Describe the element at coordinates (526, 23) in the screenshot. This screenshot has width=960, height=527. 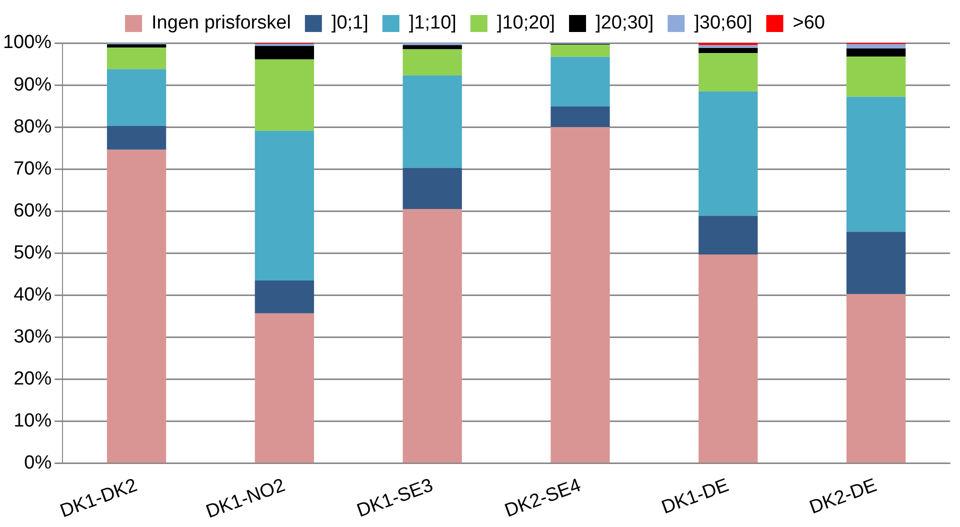
I see `legend-label: ]10;20]` at that location.